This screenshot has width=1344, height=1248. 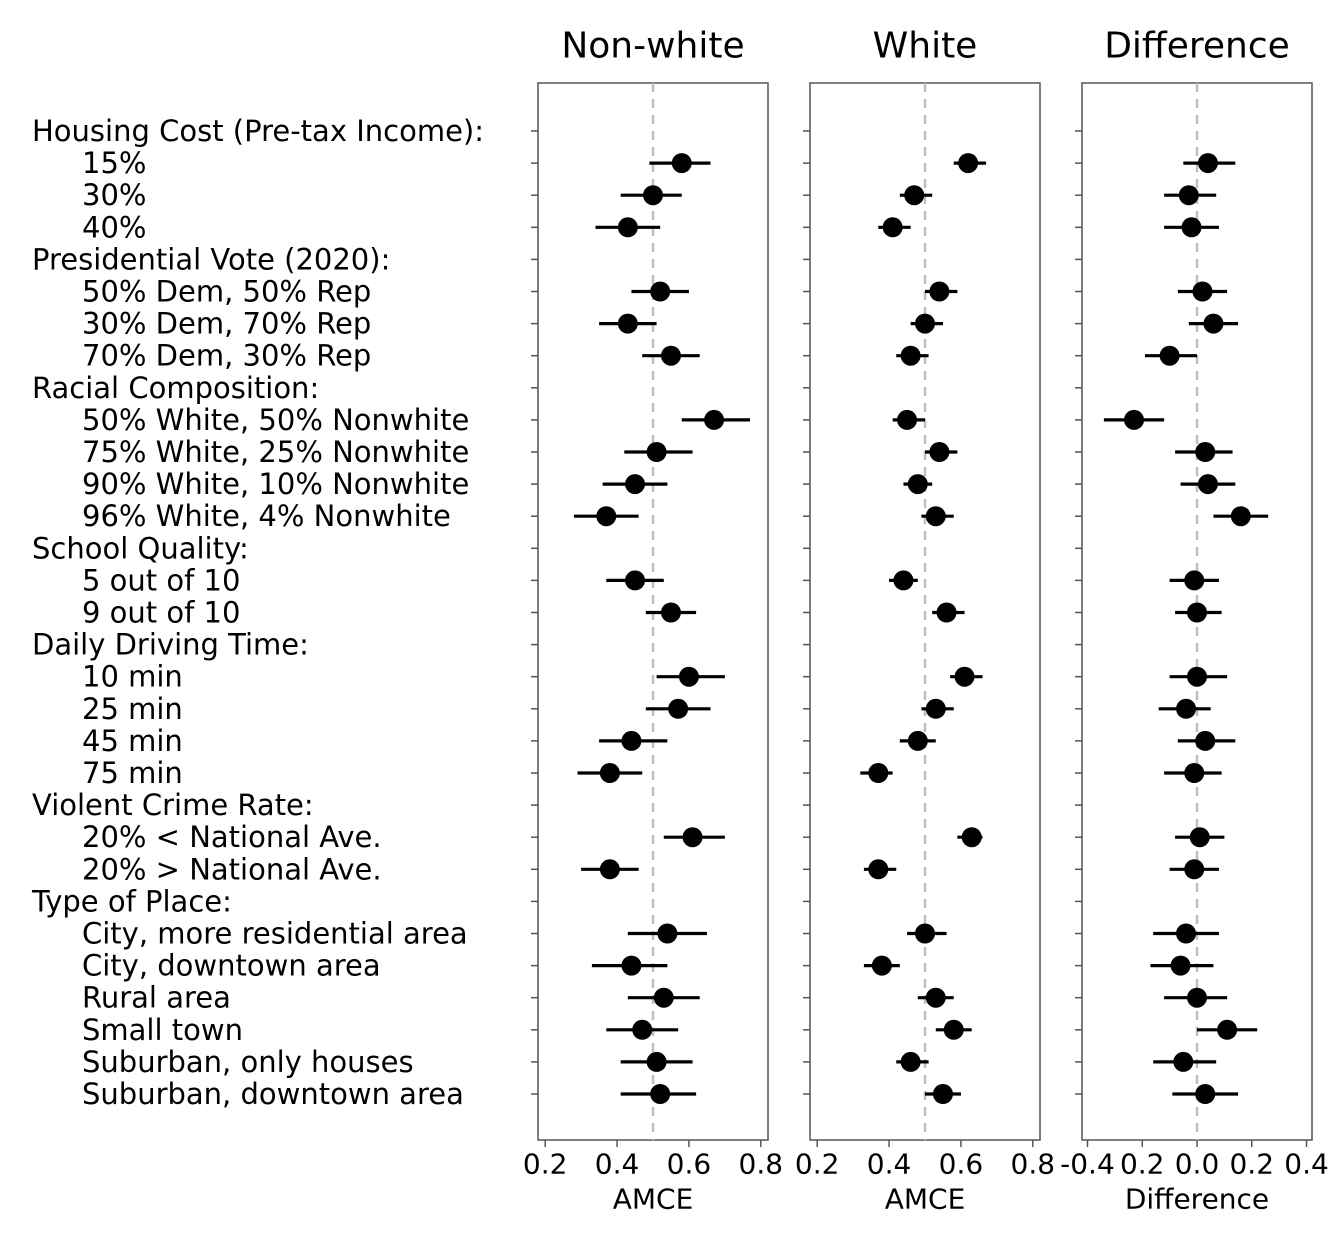 I want to click on x-tick-label: -0.4, so click(x=1087, y=1164).